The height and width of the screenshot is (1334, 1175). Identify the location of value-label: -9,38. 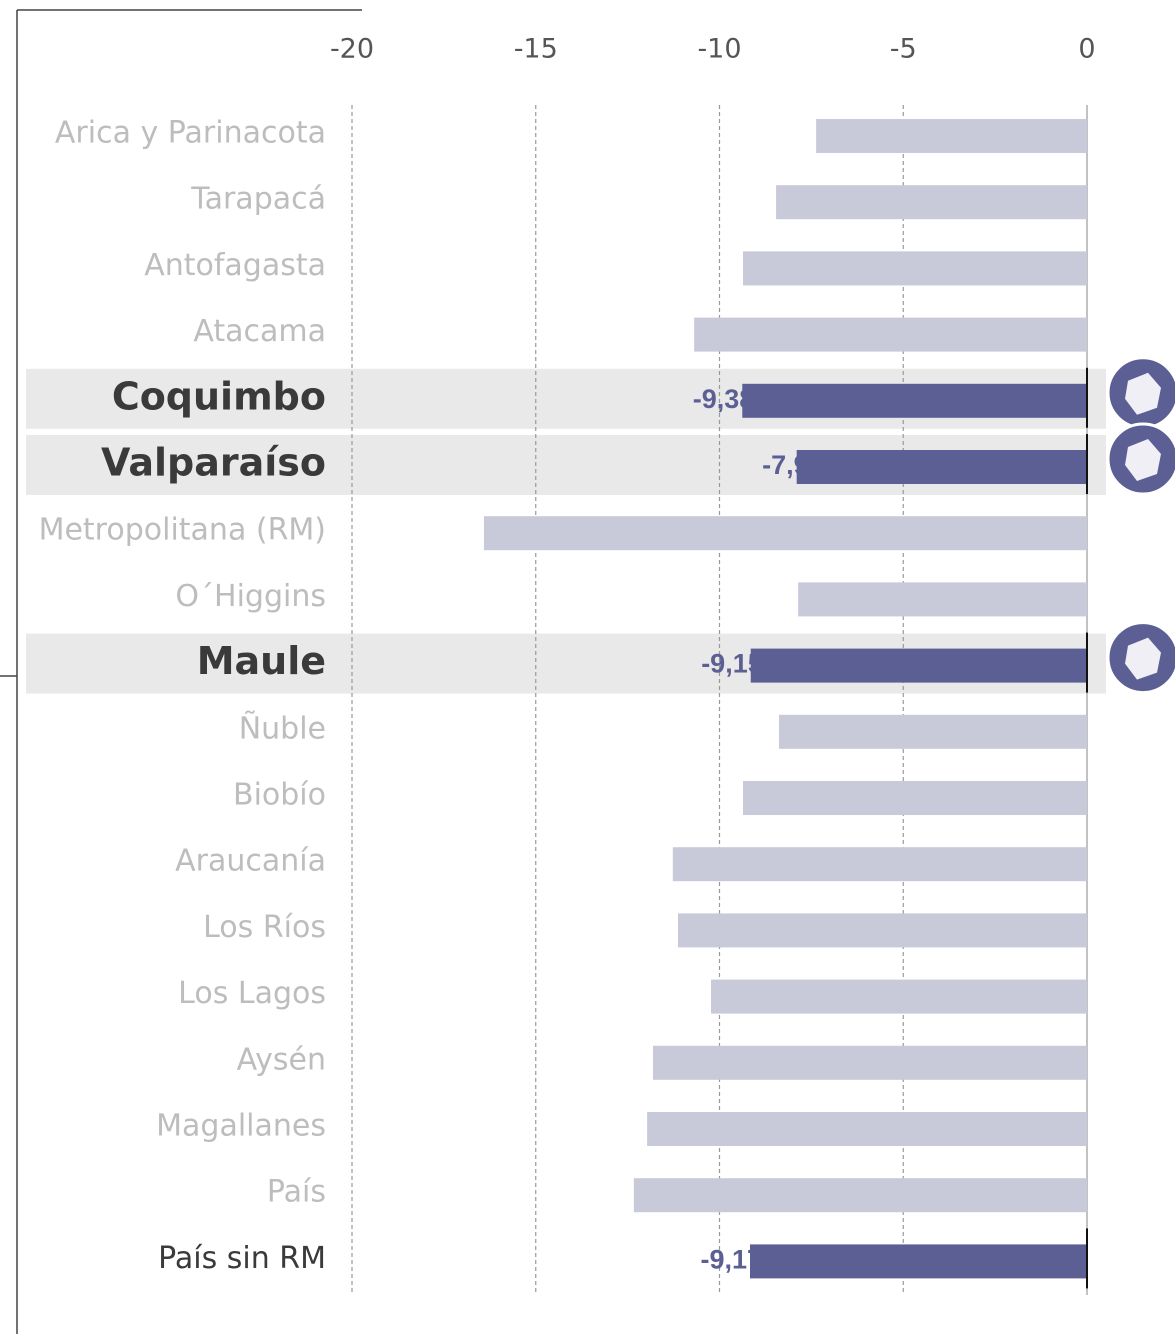
(724, 399).